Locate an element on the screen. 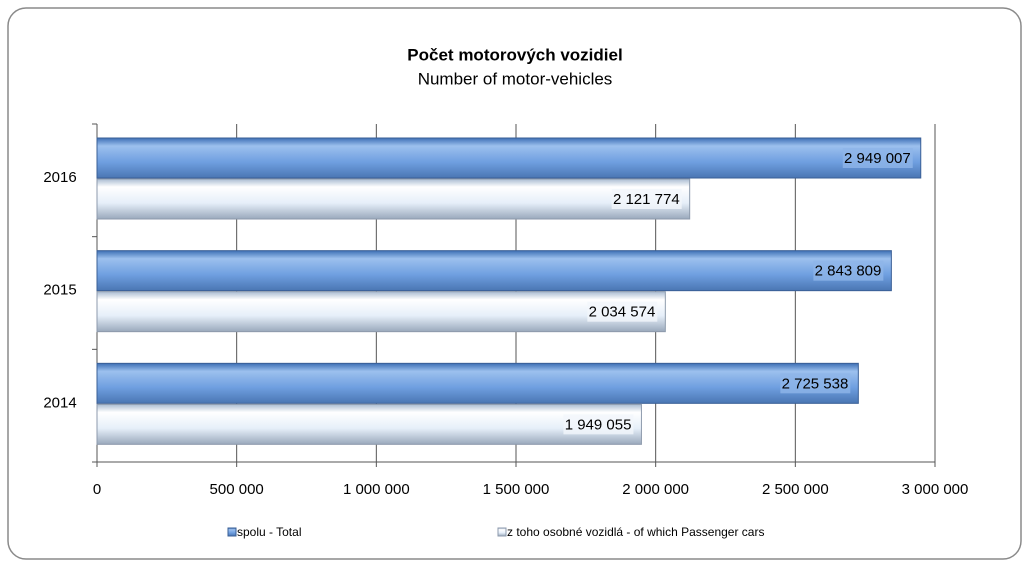 This screenshot has width=1029, height=572. chart-title: Počet motorových vozidiel is located at coordinates (514, 54).